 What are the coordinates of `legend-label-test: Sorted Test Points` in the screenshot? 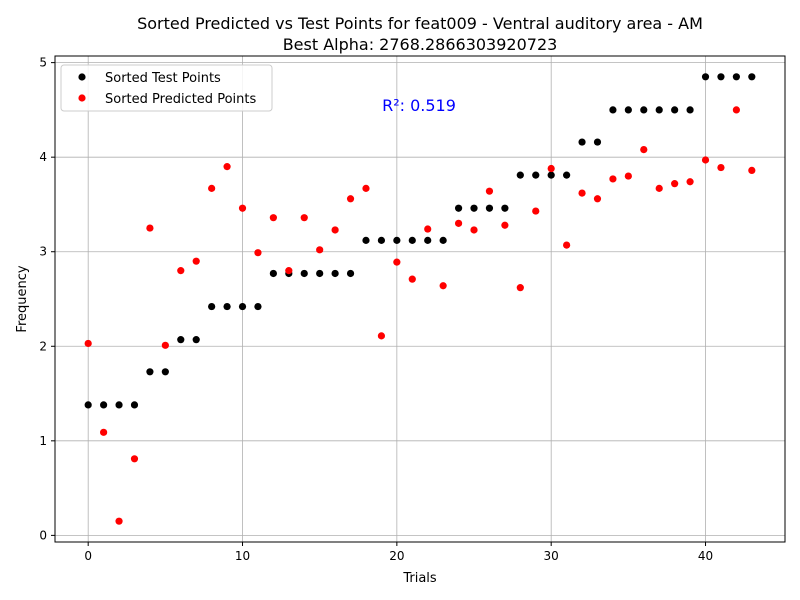 It's located at (163, 78).